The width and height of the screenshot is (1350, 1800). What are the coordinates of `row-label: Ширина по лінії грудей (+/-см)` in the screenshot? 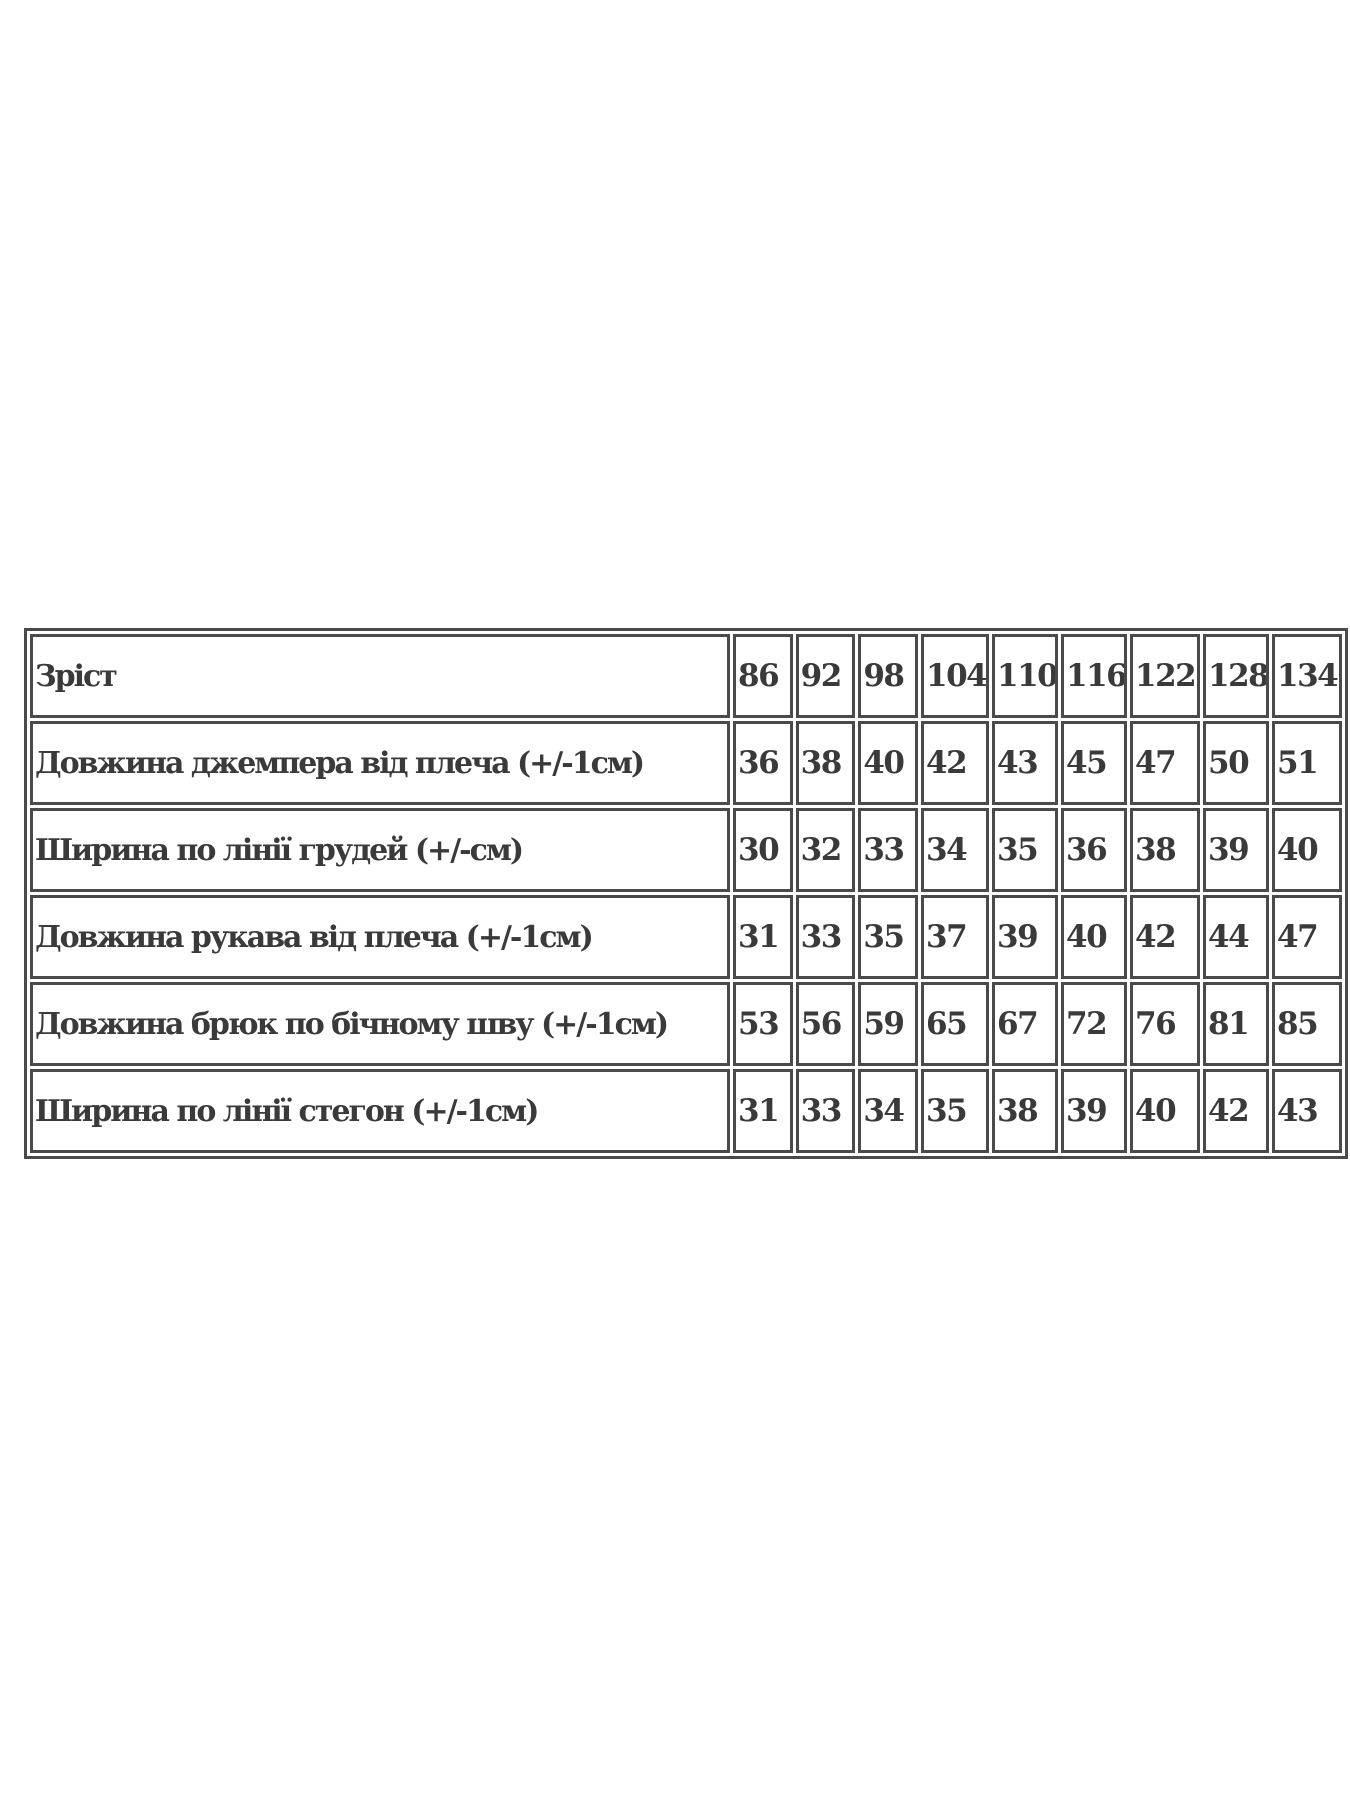 It's located at (380, 850).